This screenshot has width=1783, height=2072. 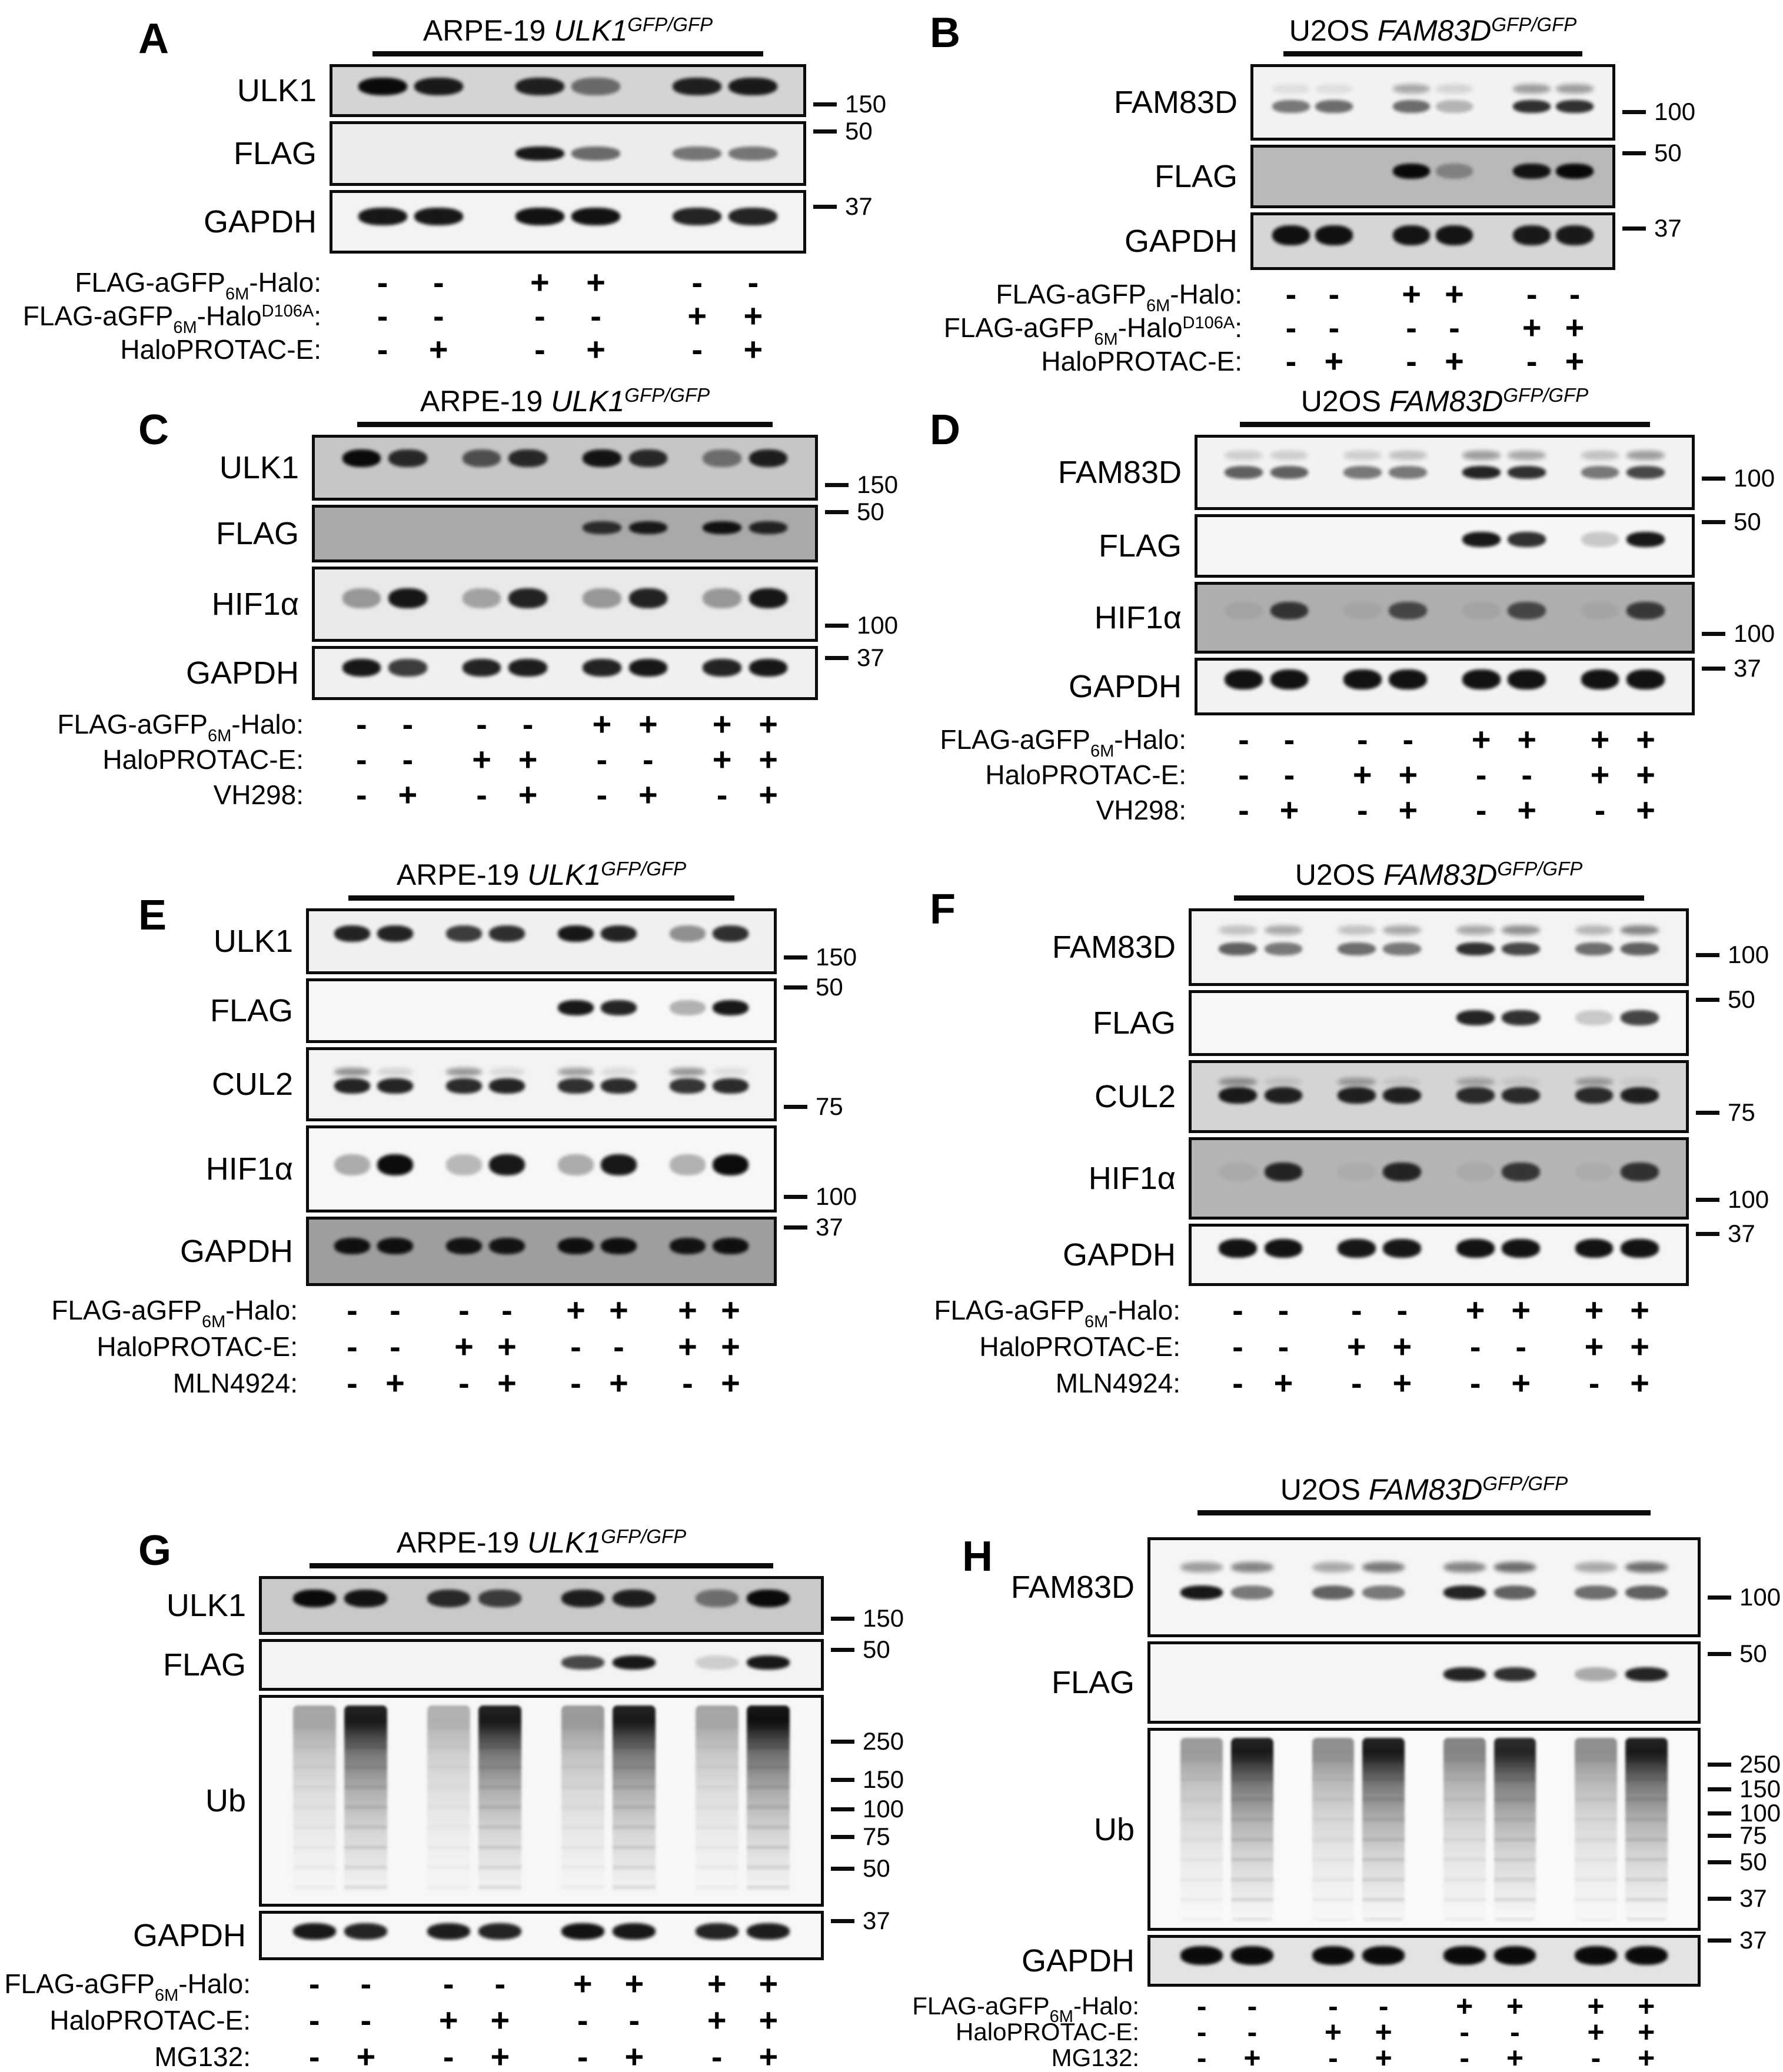 What do you see at coordinates (564, 1543) in the screenshot?
I see `label-part-i: ULK1` at bounding box center [564, 1543].